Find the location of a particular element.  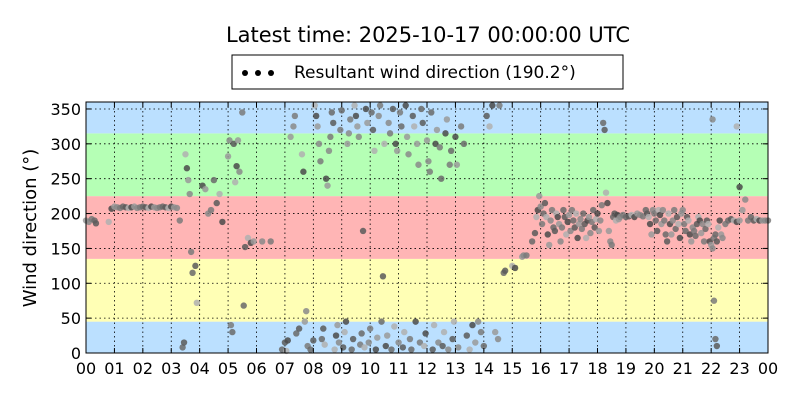

x-tick-label: 15 is located at coordinates (512, 368).